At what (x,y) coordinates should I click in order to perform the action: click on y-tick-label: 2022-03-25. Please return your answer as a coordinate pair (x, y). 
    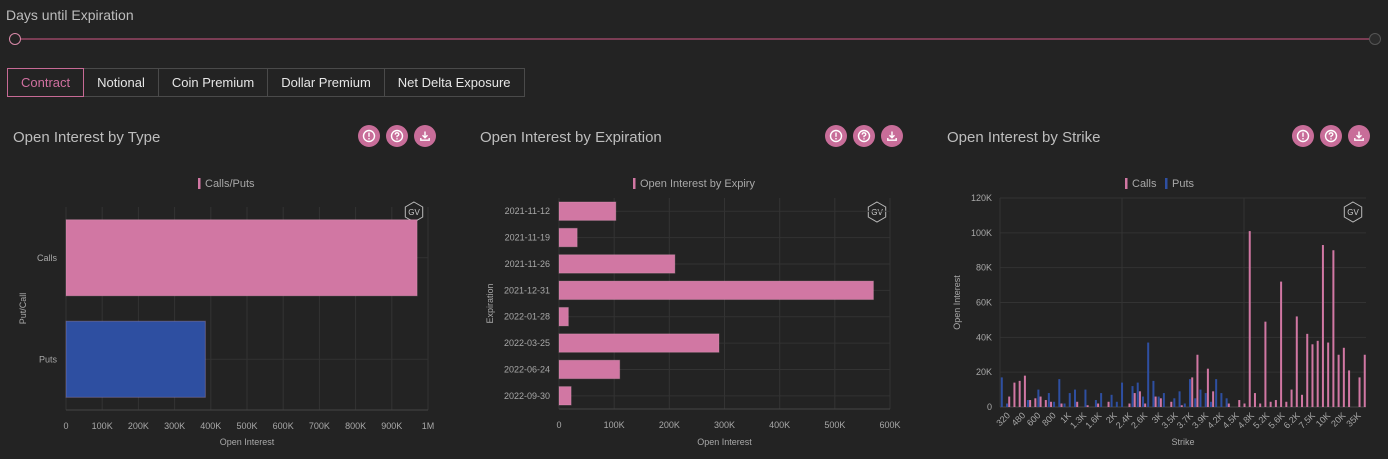
    Looking at the image, I should click on (527, 343).